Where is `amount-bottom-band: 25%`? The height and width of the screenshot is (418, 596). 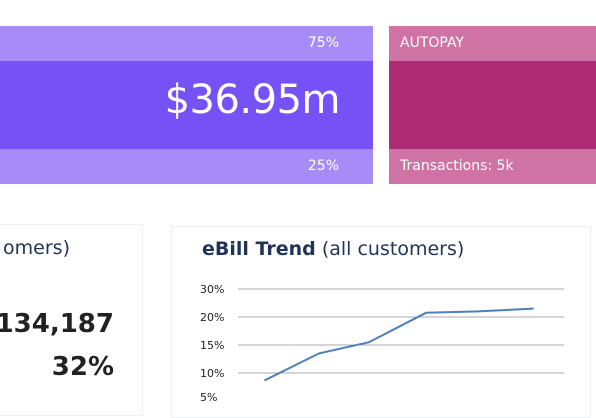
amount-bottom-band: 25% is located at coordinates (186, 166).